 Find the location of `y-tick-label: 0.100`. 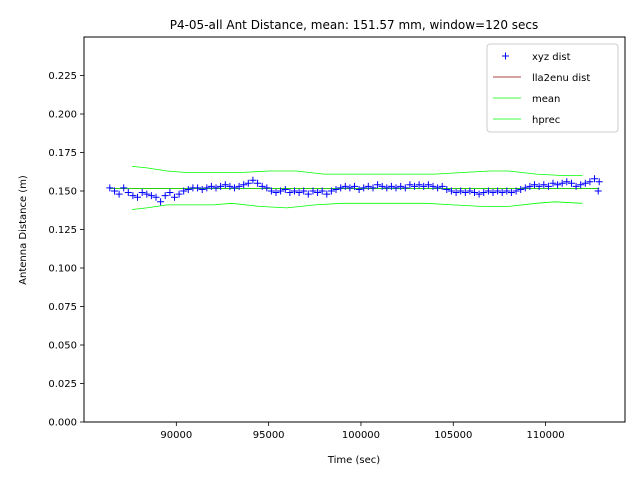

y-tick-label: 0.100 is located at coordinates (62, 269).